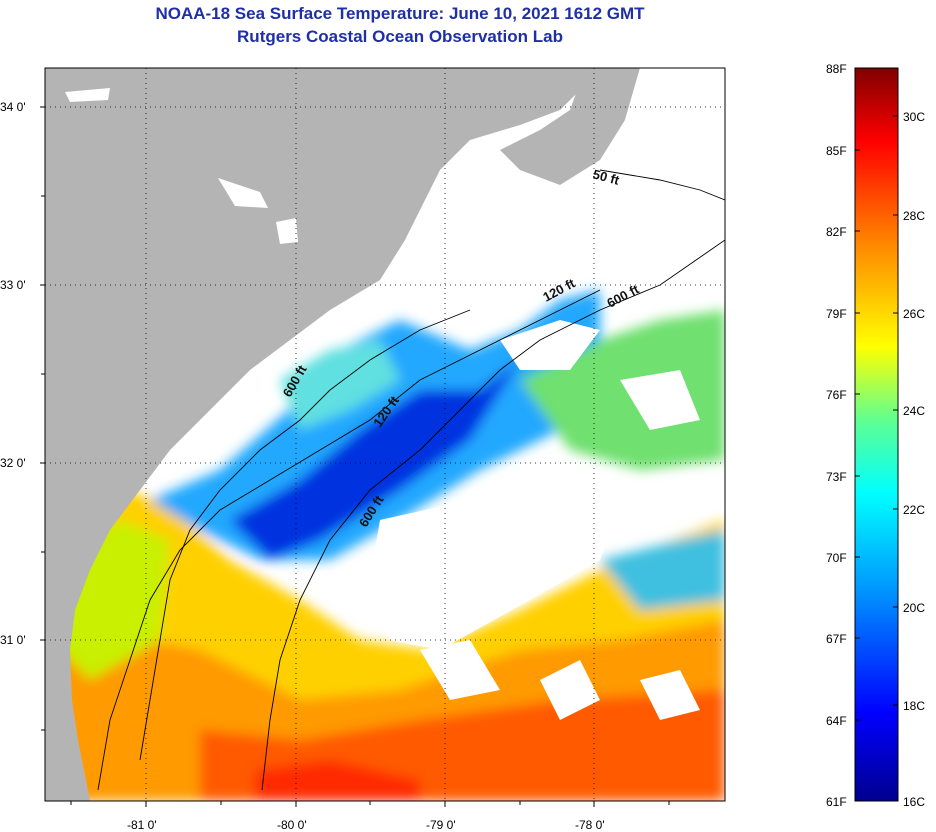 Image resolution: width=936 pixels, height=832 pixels. Describe the element at coordinates (914, 706) in the screenshot. I see `cb-c-18: 18C` at that location.